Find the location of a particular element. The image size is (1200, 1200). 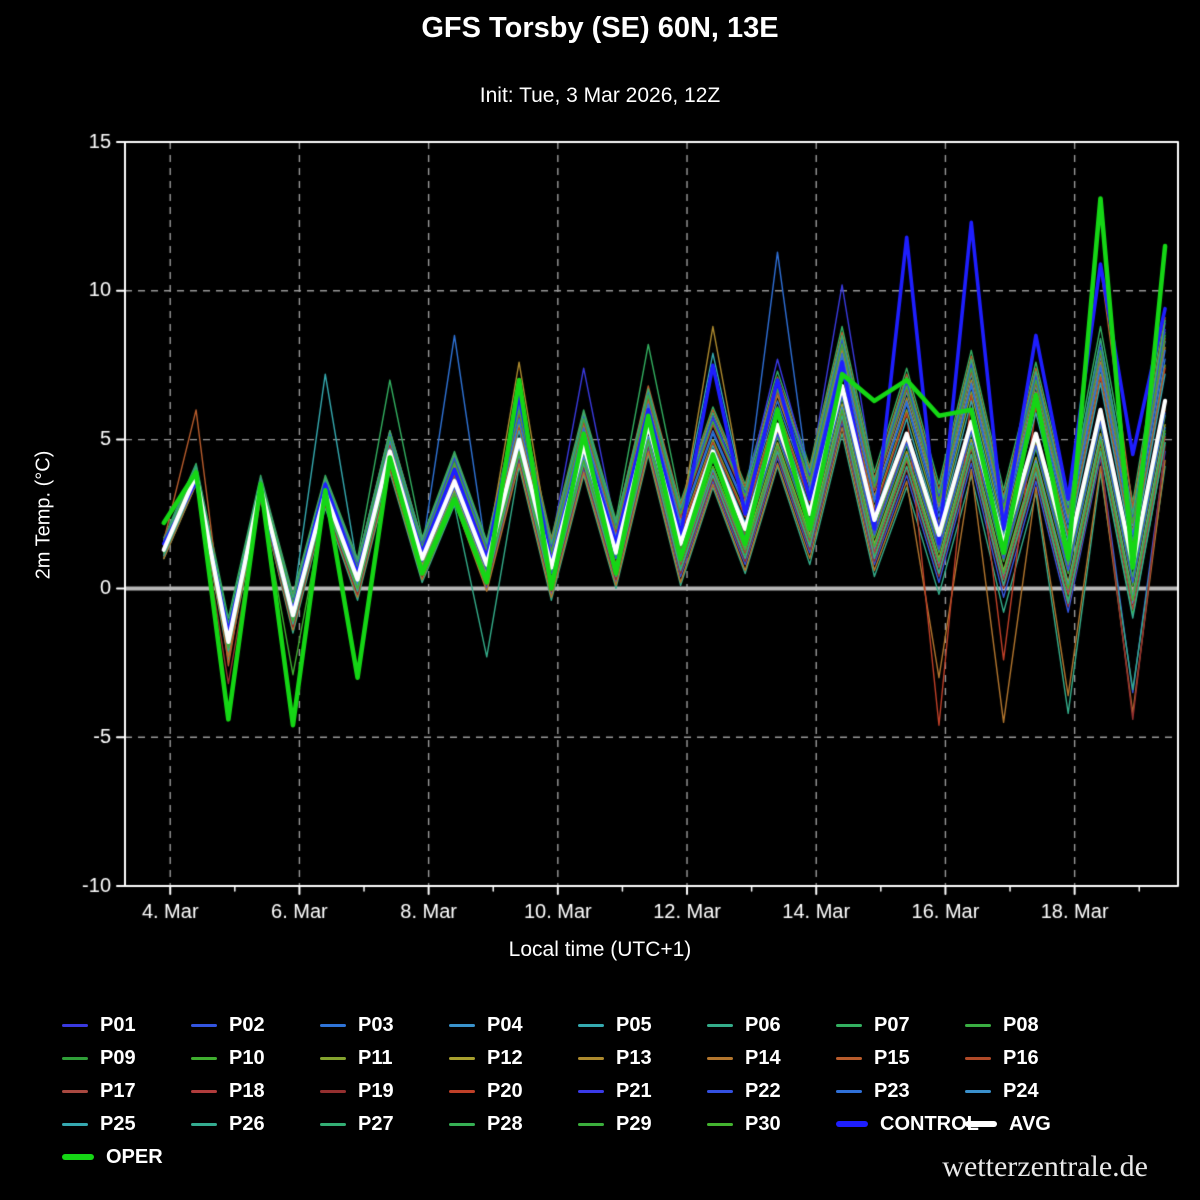

legend-item-control: CONTROL is located at coordinates (907, 1124).